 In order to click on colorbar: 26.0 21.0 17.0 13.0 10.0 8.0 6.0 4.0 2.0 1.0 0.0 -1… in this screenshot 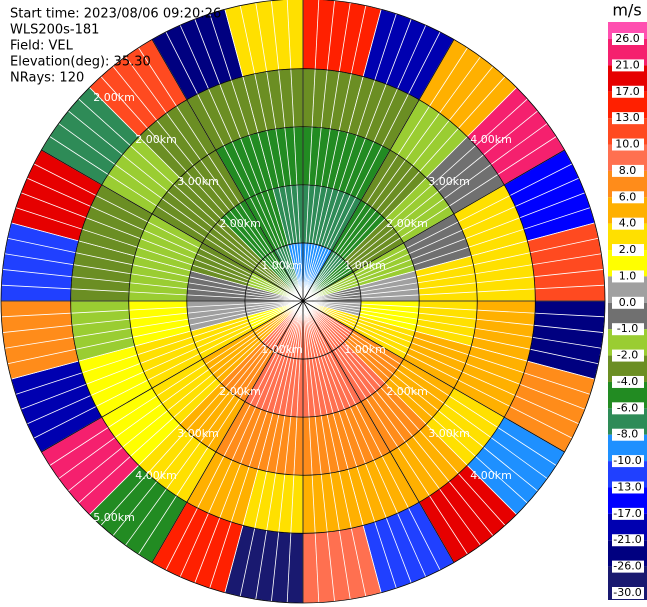, I will do `click(627, 311)`.